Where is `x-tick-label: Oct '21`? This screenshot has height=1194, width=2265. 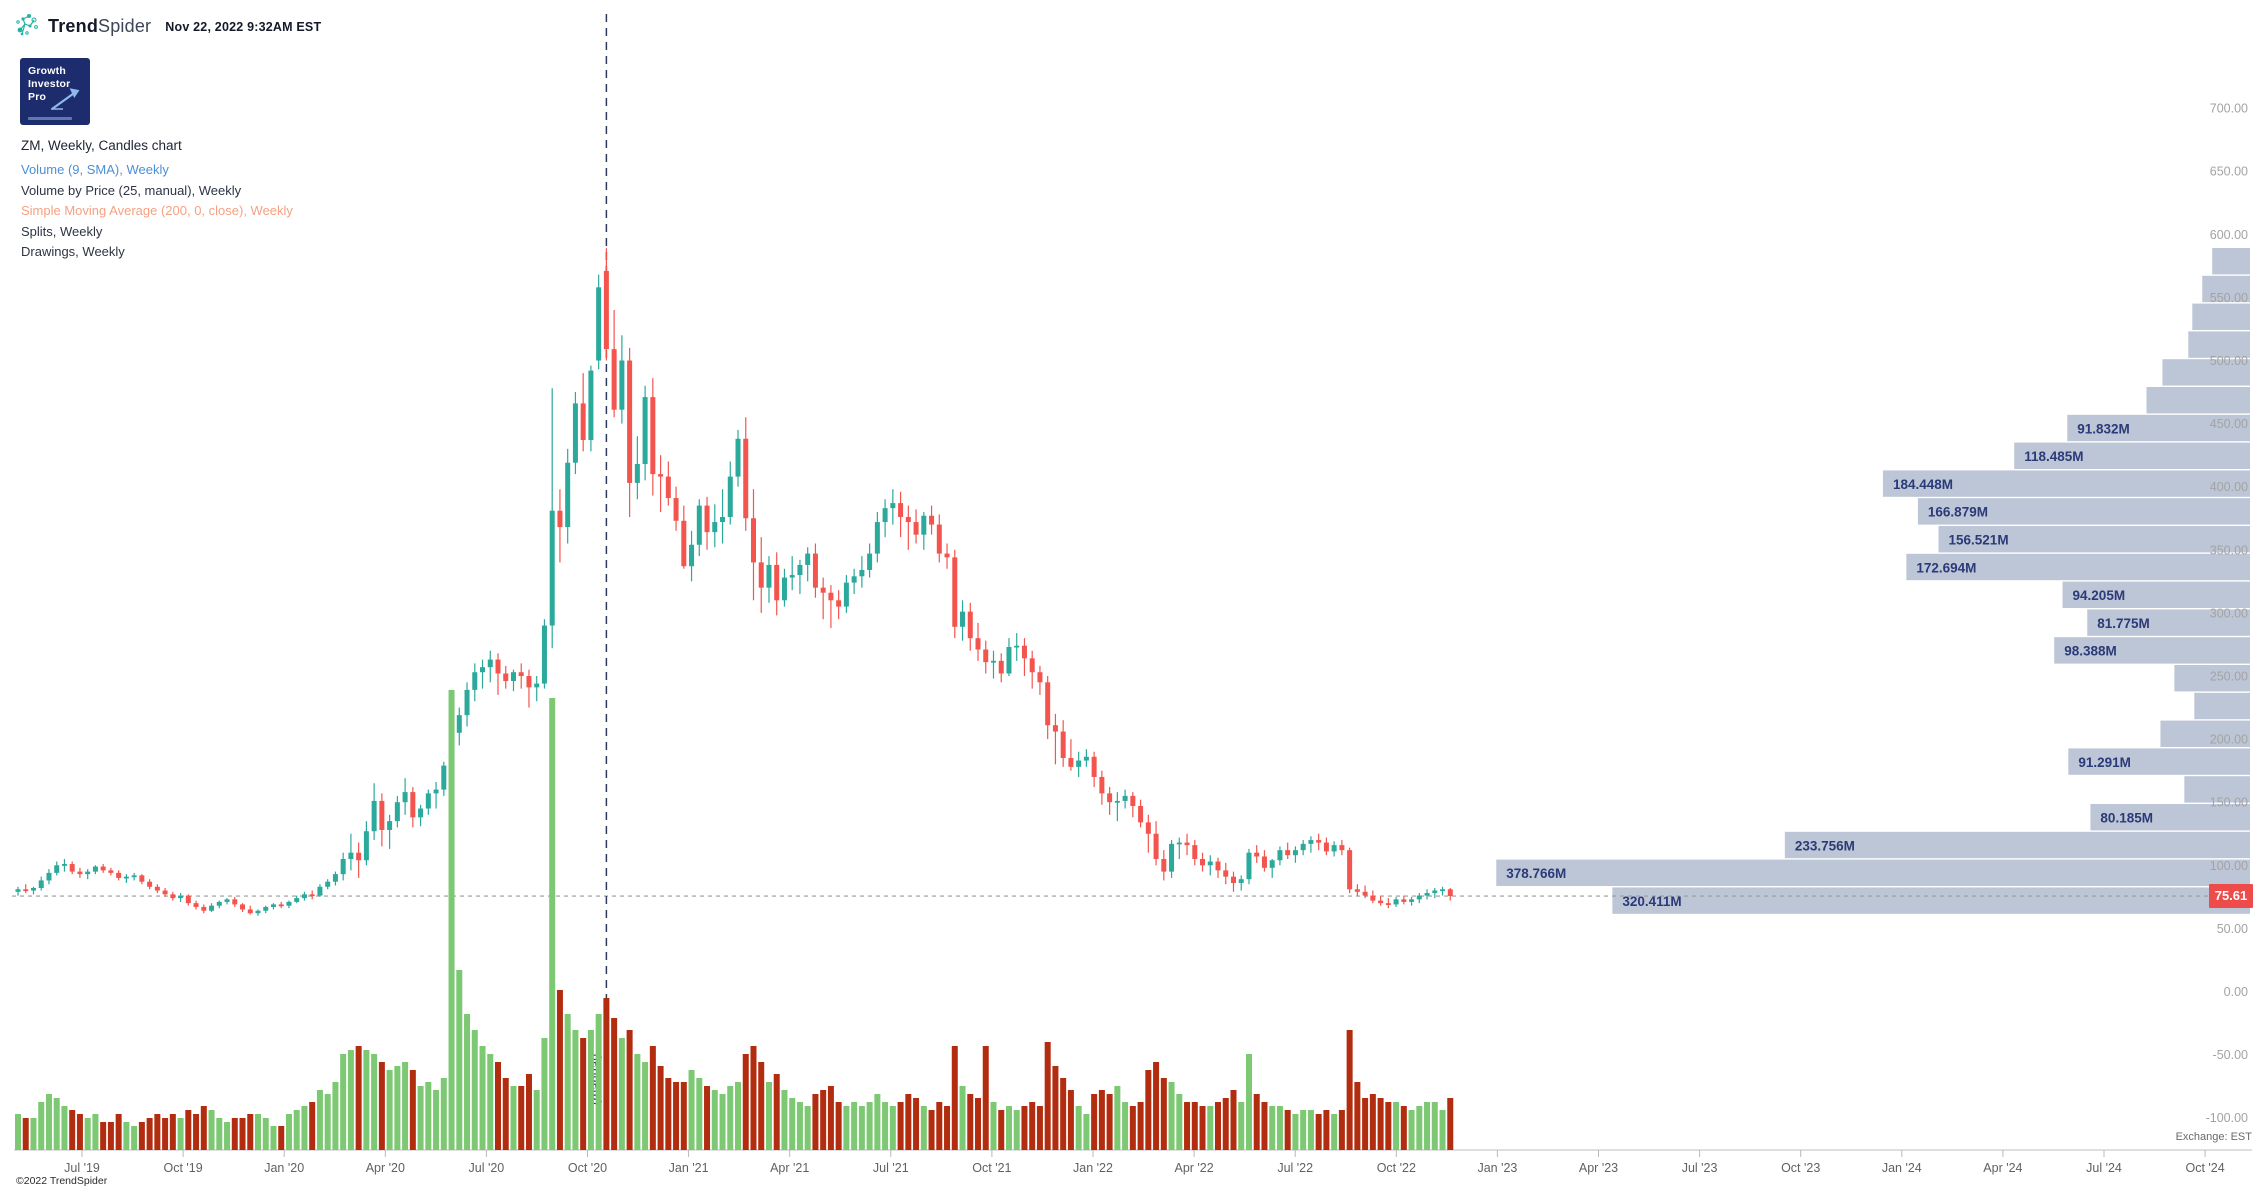
x-tick-label: Oct '21 is located at coordinates (991, 1168).